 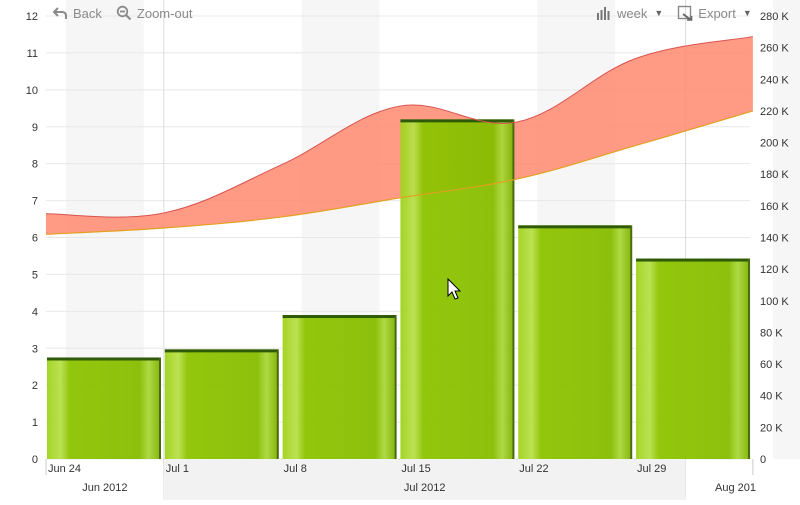 I want to click on period-label: week, so click(x=632, y=13).